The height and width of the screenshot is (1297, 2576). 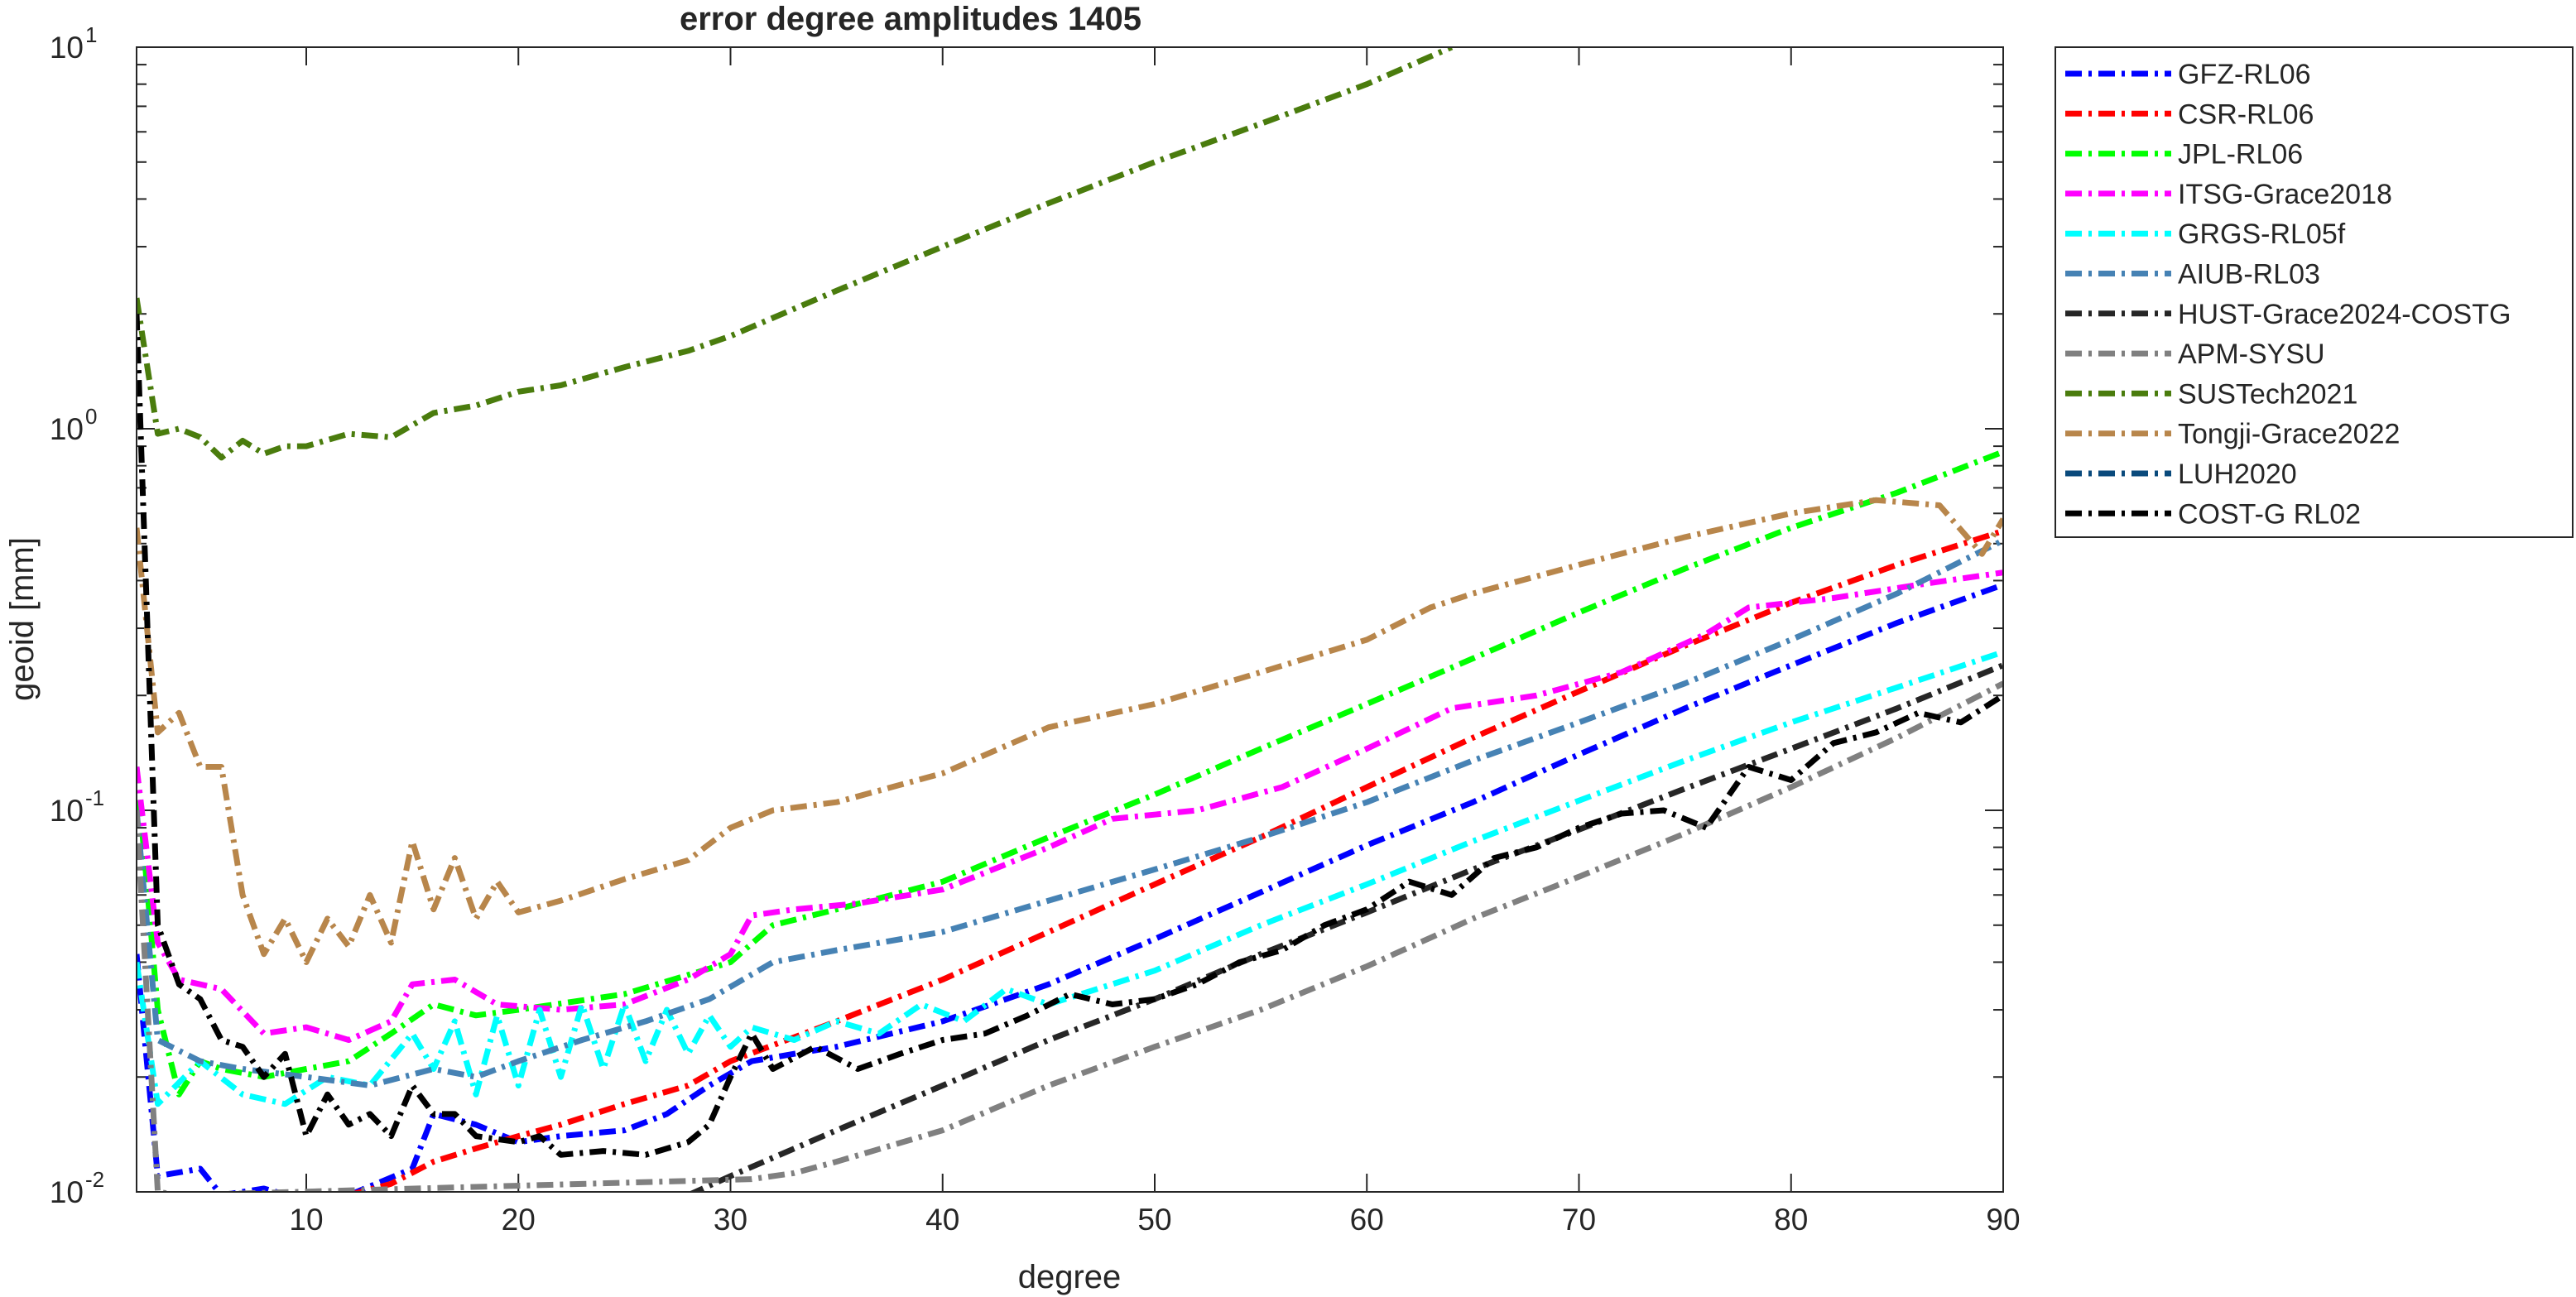 I want to click on legend-label: JPL-RL06, so click(x=2240, y=155).